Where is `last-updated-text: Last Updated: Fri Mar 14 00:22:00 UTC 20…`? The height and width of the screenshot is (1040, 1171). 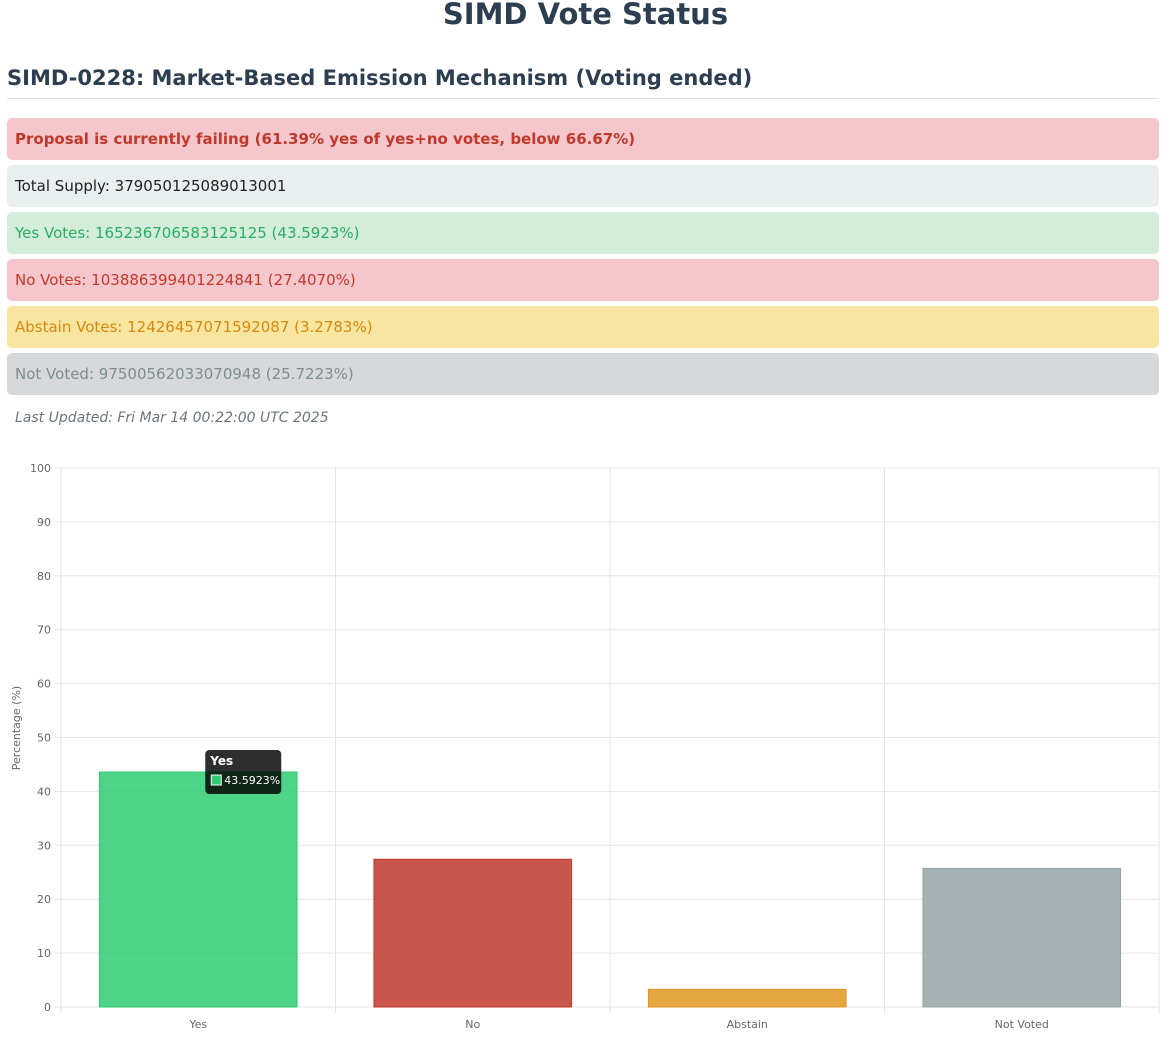
last-updated-text: Last Updated: Fri Mar 14 00:22:00 UTC 20… is located at coordinates (172, 418).